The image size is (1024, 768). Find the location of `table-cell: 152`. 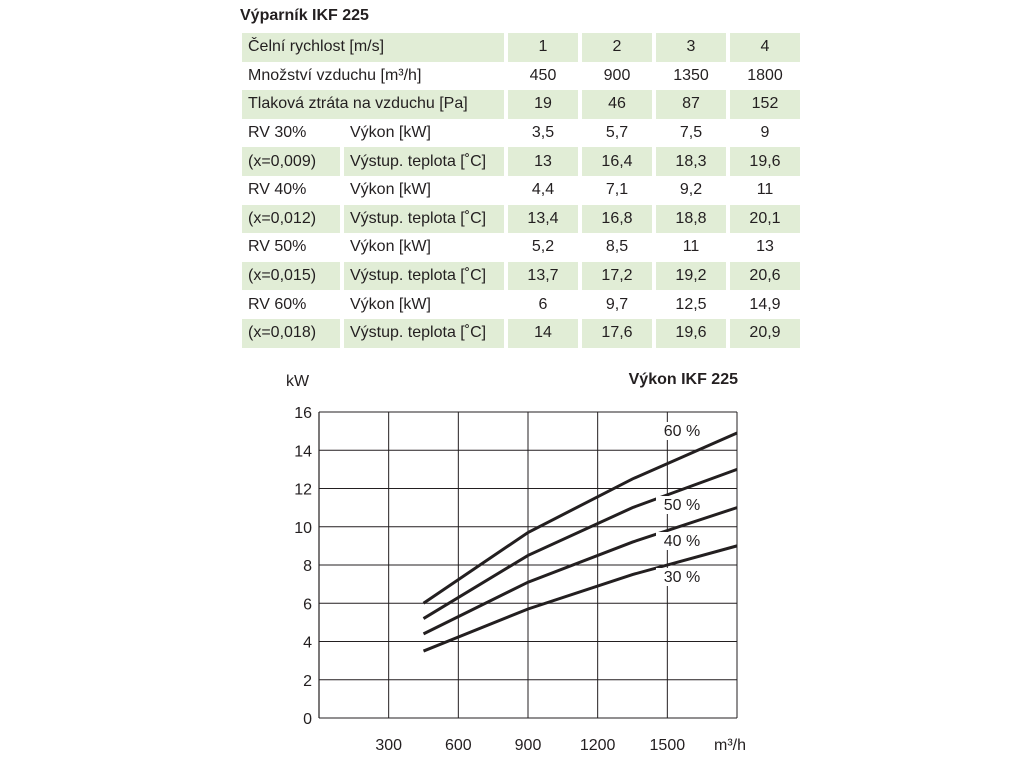

table-cell: 152 is located at coordinates (765, 104).